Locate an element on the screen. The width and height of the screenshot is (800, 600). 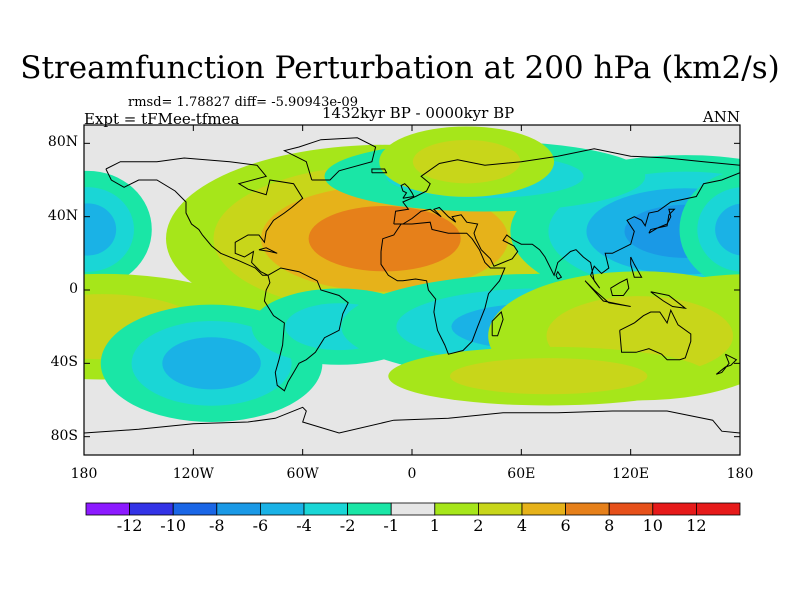
colorbar-label: -12 is located at coordinates (129, 525).